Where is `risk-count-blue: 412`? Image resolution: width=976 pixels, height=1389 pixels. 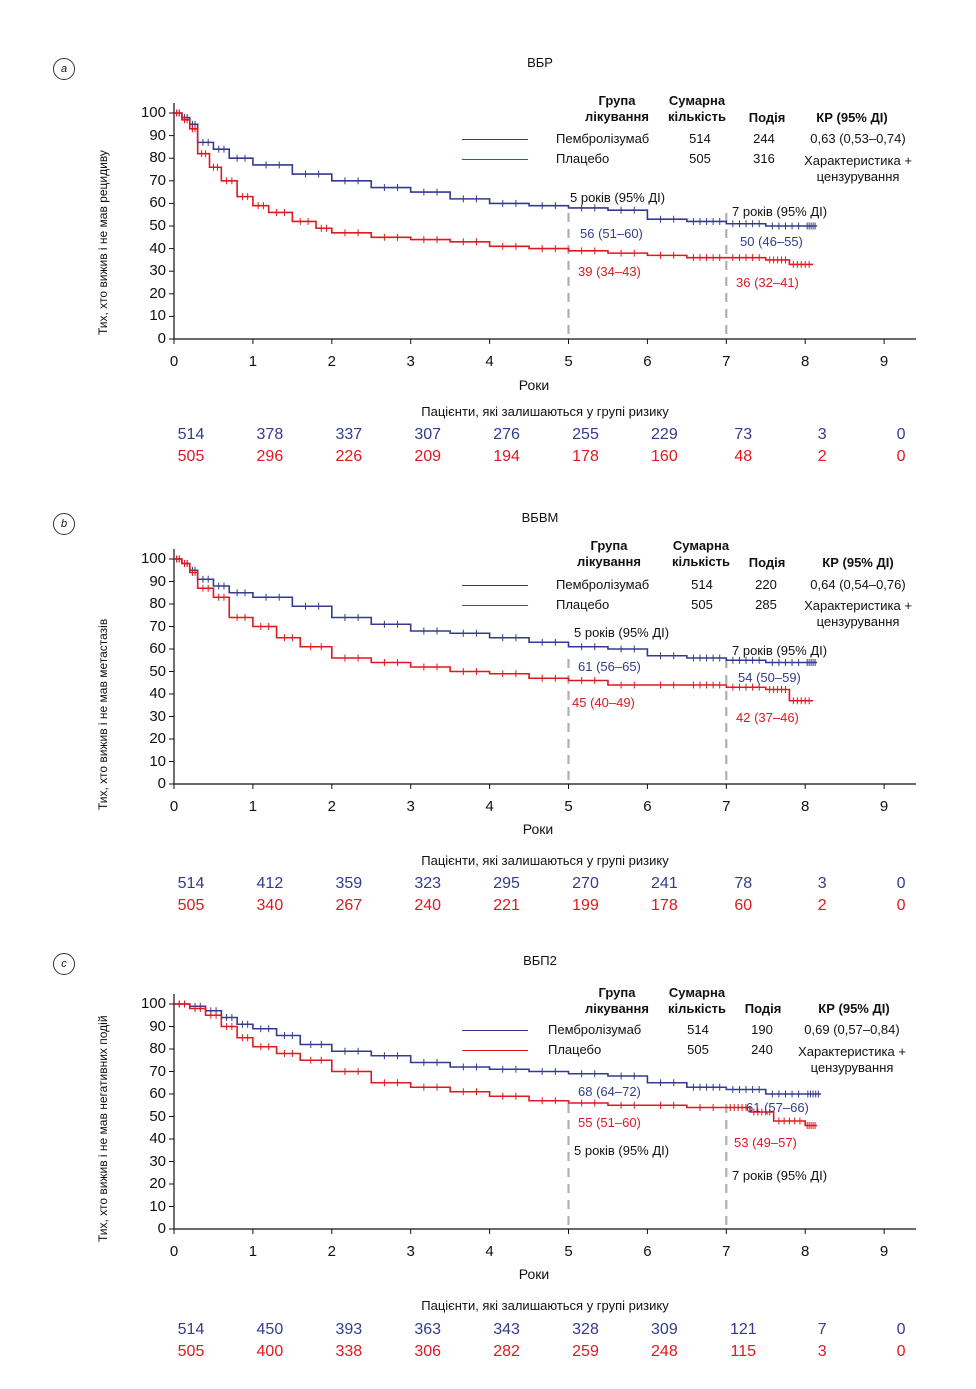 risk-count-blue: 412 is located at coordinates (270, 883).